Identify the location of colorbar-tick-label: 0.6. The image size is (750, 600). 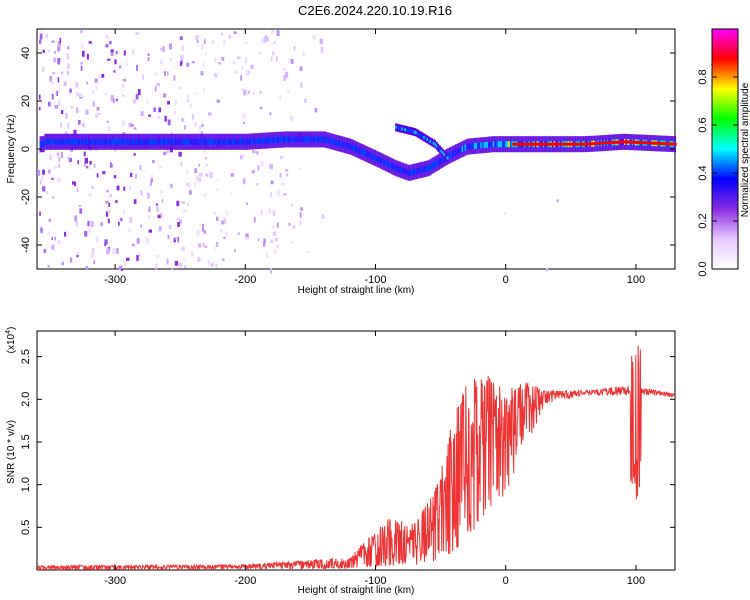
(703, 124).